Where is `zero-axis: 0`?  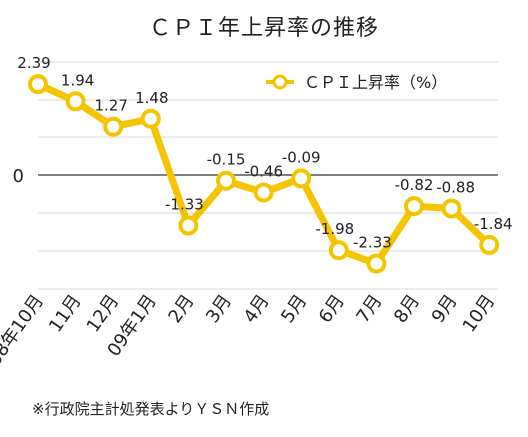 zero-axis: 0 is located at coordinates (255, 176).